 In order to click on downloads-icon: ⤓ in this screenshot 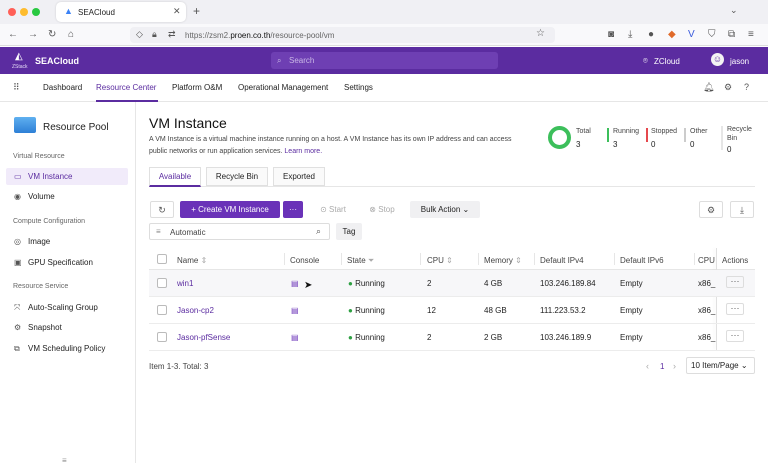, I will do `click(630, 34)`.